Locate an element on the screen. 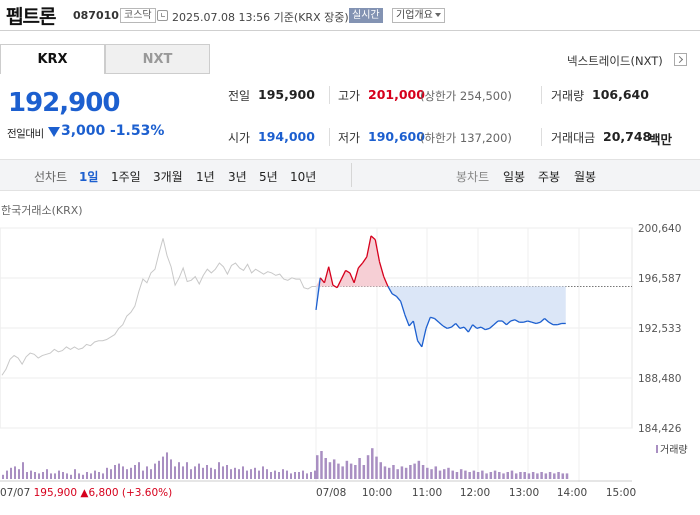 Image resolution: width=700 pixels, height=515 pixels. tab-nxt: NXT is located at coordinates (157, 59).